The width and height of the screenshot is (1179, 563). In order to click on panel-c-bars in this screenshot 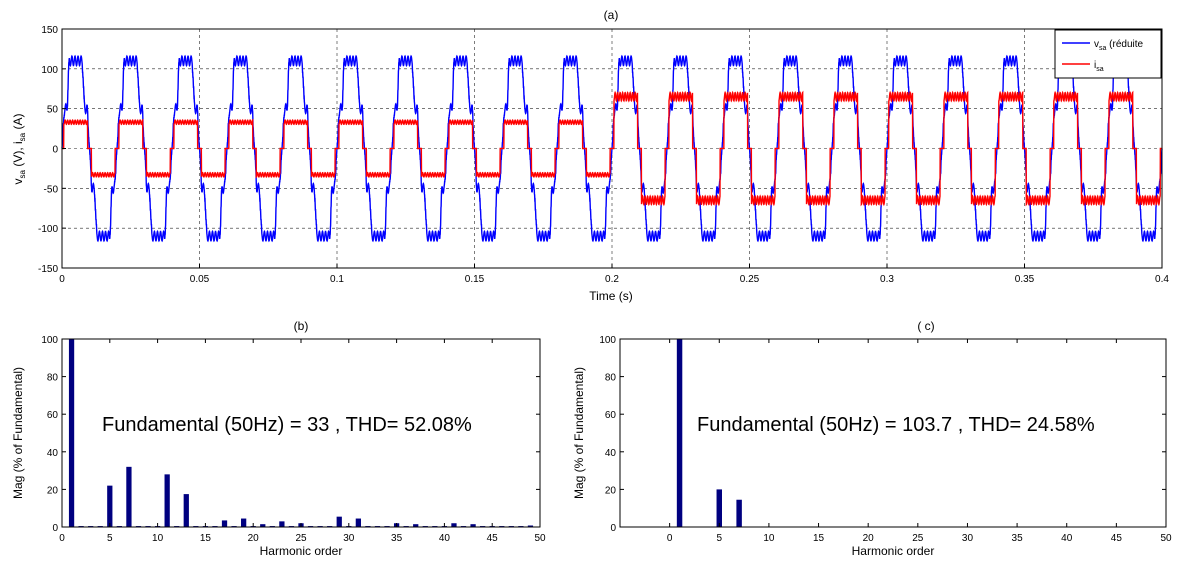, I will do `click(709, 433)`.